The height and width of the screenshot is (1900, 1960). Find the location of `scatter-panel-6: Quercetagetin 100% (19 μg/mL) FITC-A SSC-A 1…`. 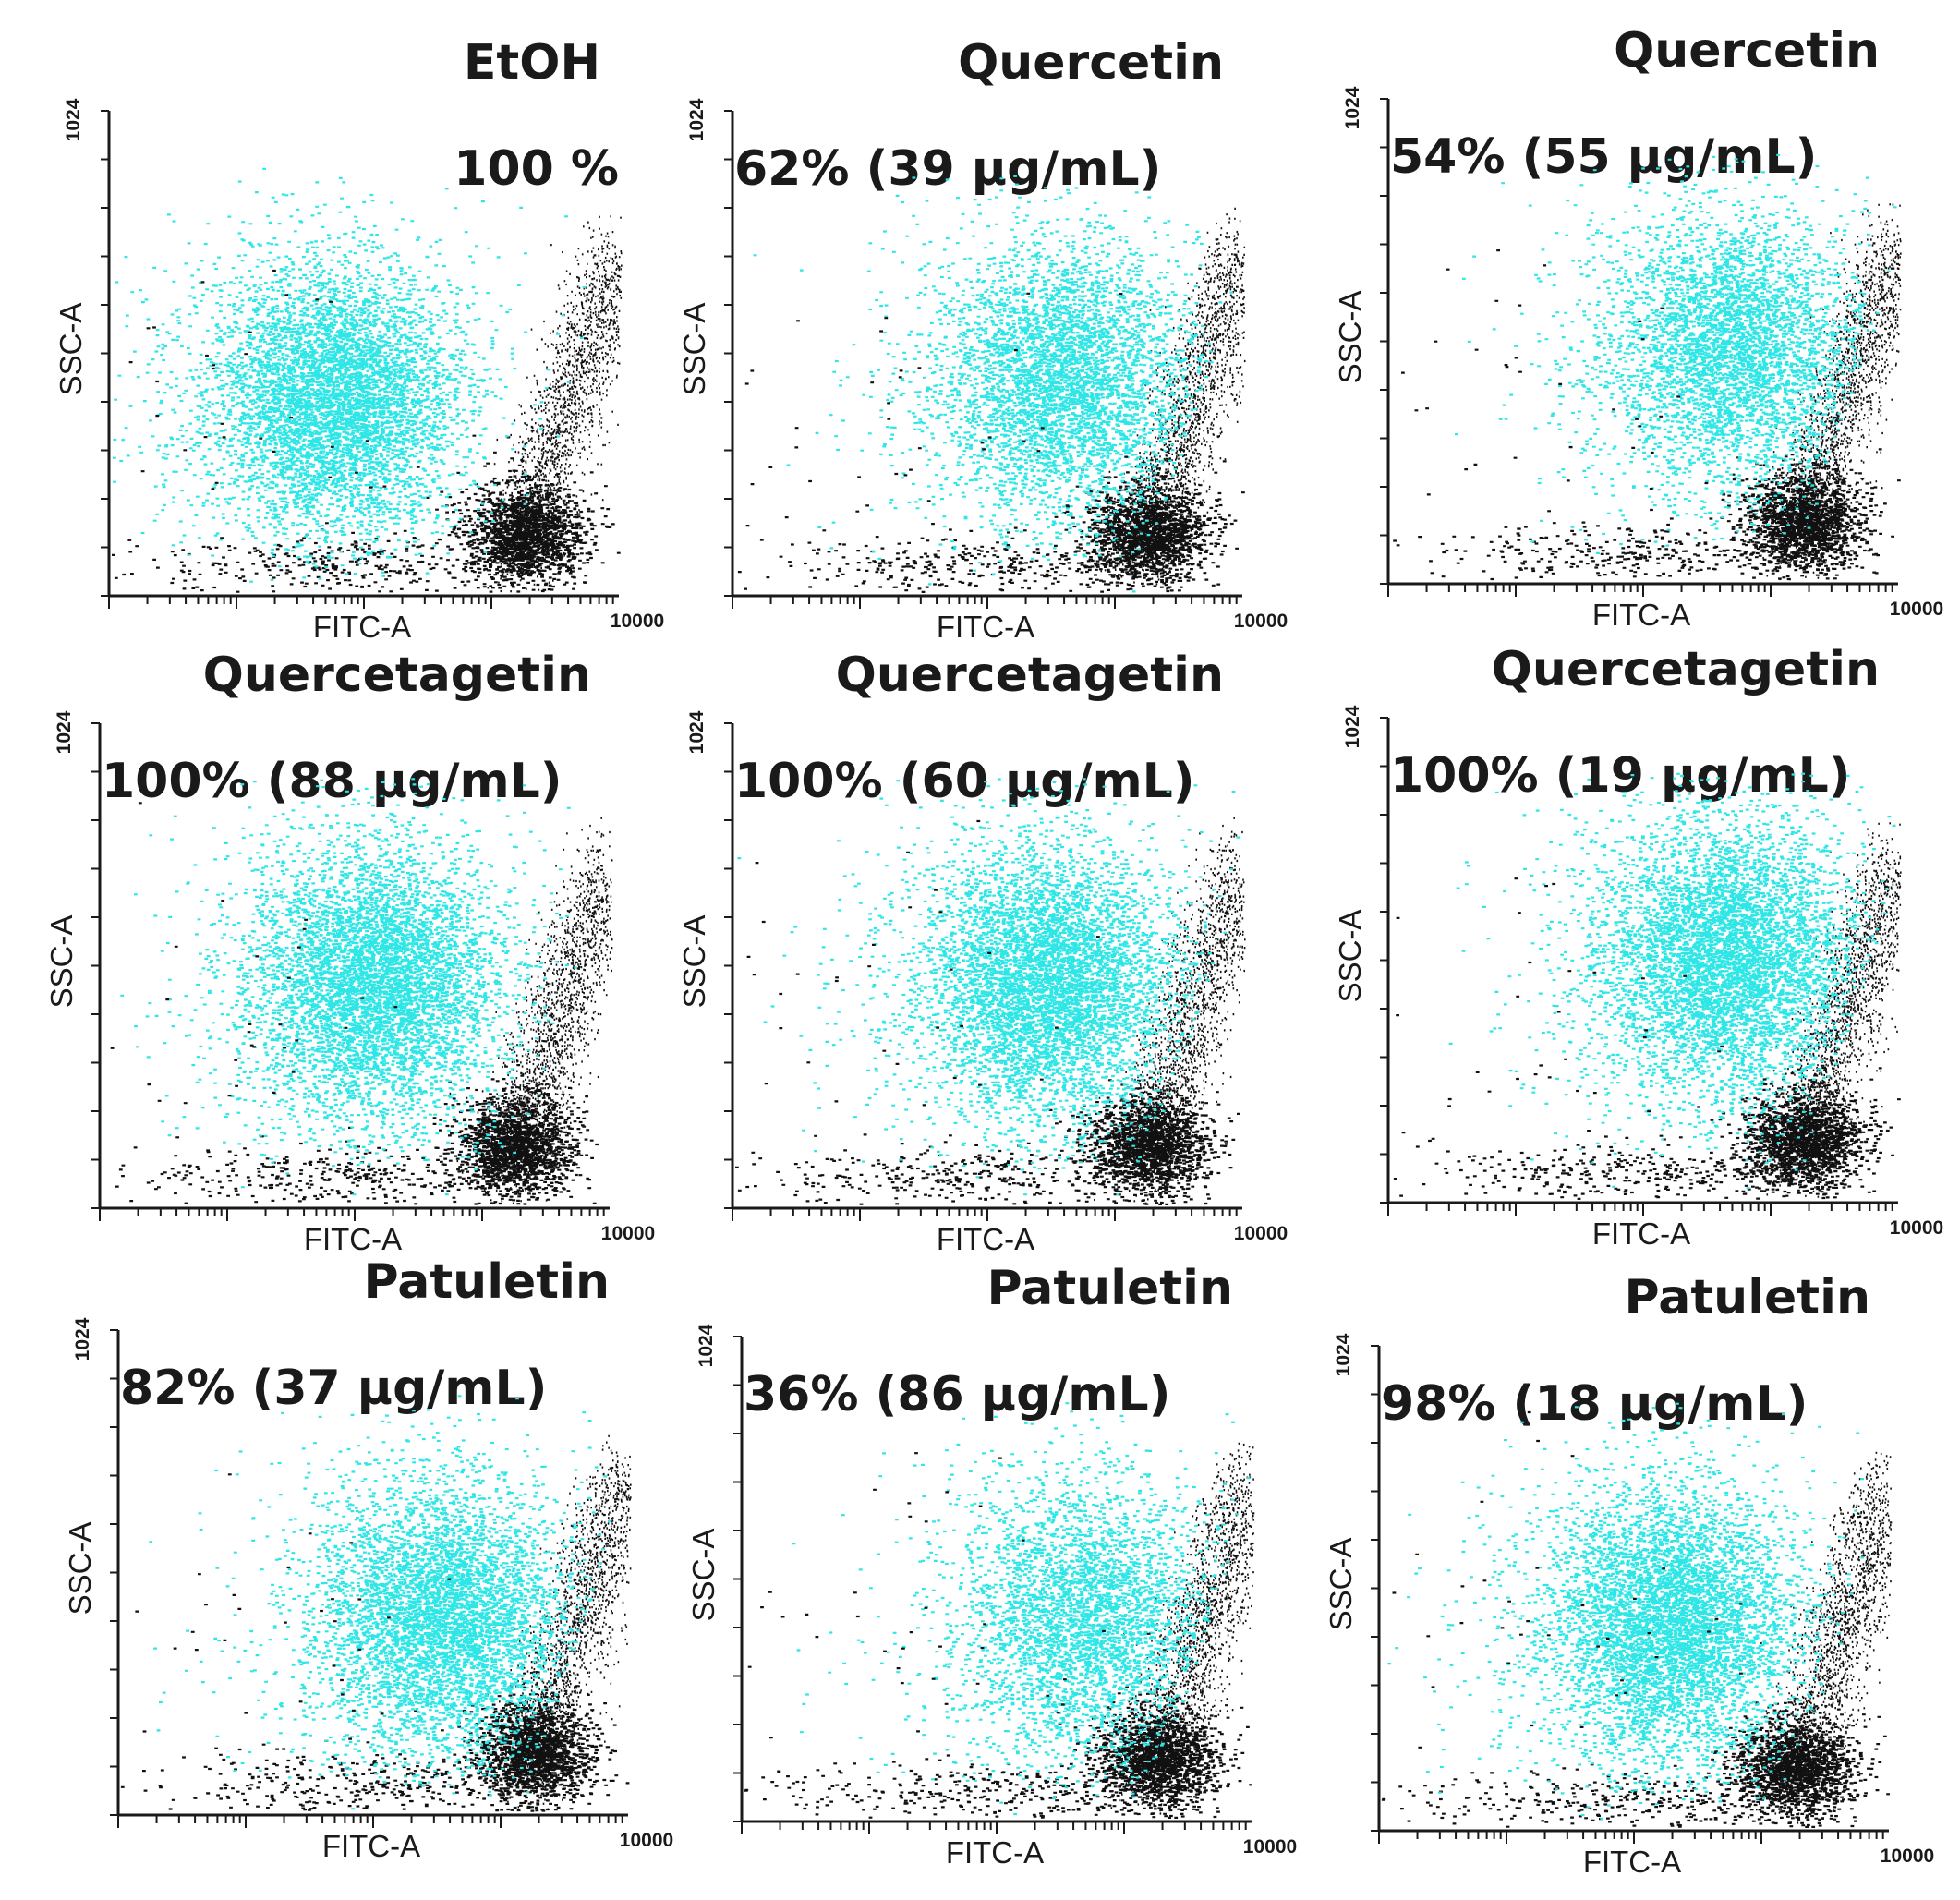

scatter-panel-6: Quercetagetin 100% (19 μg/mL) FITC-A SSC-A 1… is located at coordinates (1611, 929).